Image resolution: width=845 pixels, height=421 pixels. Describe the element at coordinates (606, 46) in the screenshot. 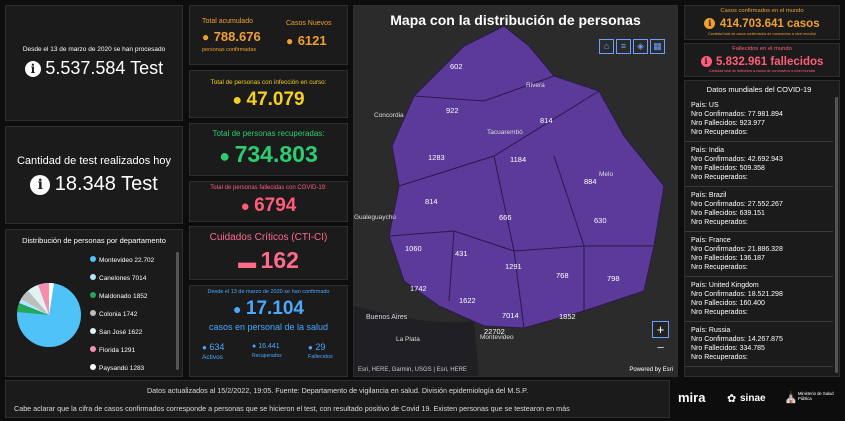

I see `home-icon: ⌂` at that location.